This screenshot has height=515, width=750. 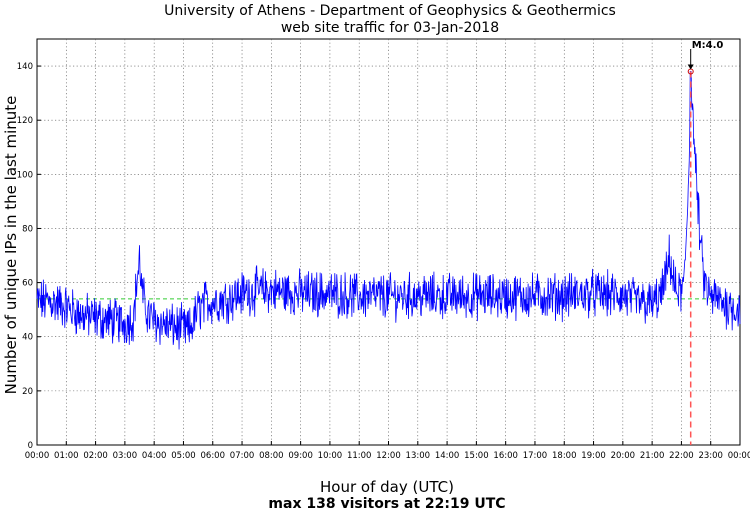 What do you see at coordinates (388, 456) in the screenshot?
I see `x-tick-label: 12:00` at bounding box center [388, 456].